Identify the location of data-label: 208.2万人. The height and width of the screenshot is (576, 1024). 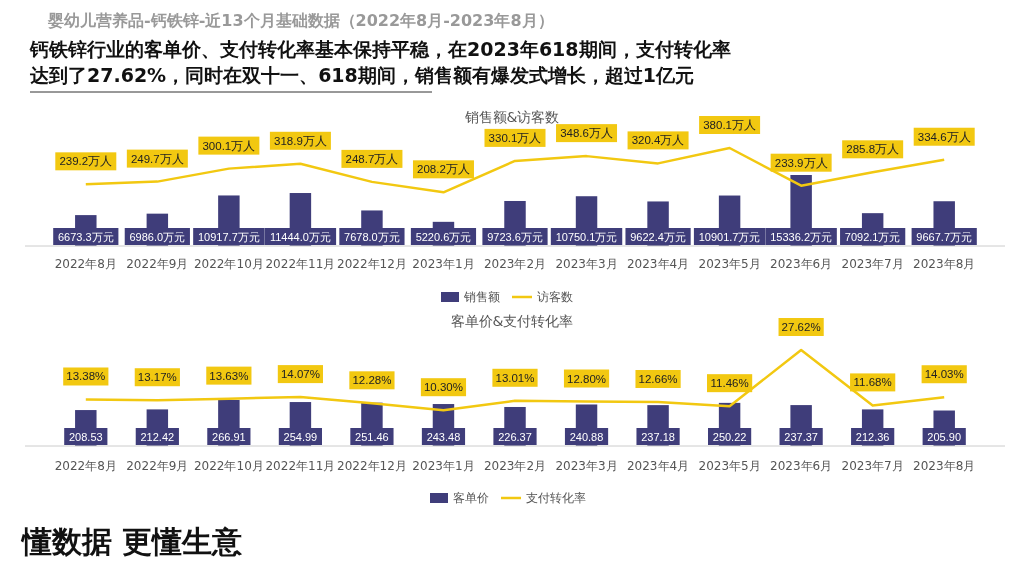
(443, 169).